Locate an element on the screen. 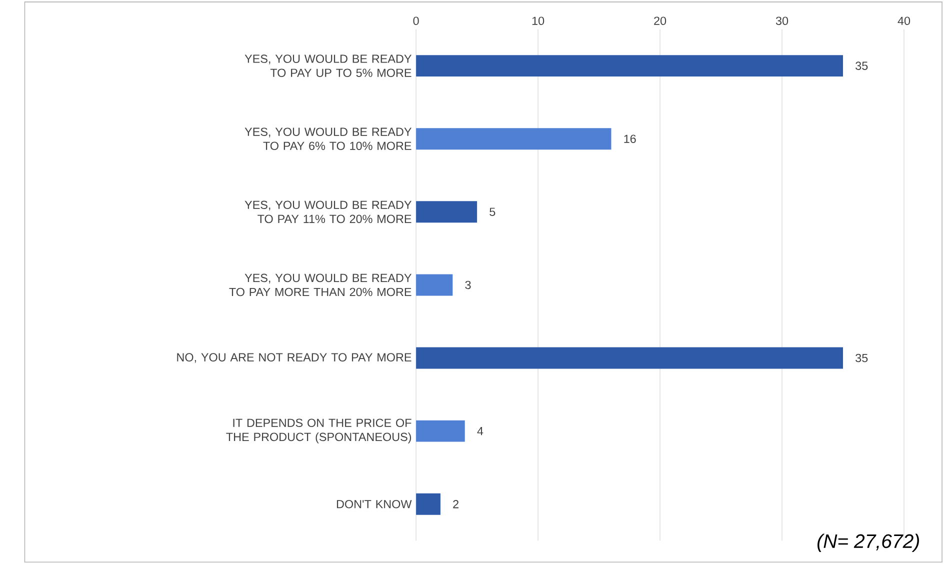  data-label: 3 is located at coordinates (468, 285).